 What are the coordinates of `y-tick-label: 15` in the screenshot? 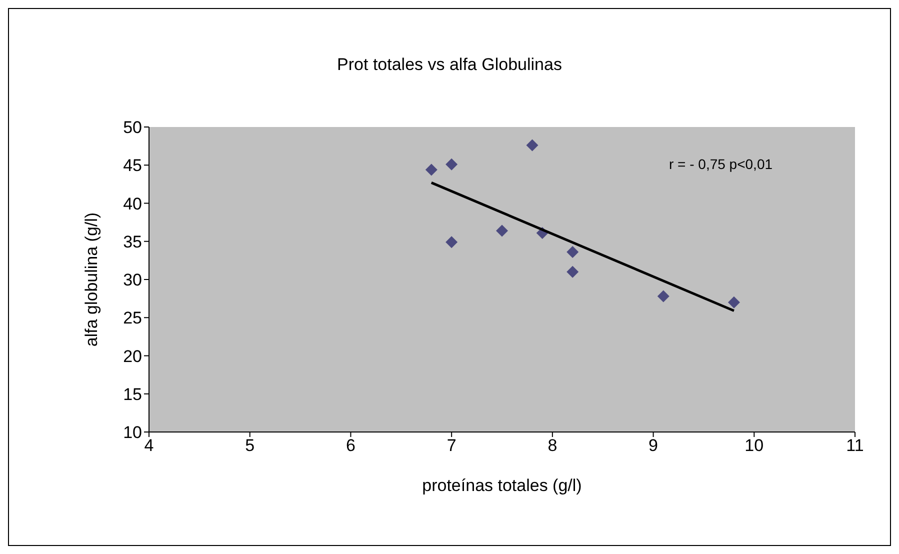 It's located at (132, 394).